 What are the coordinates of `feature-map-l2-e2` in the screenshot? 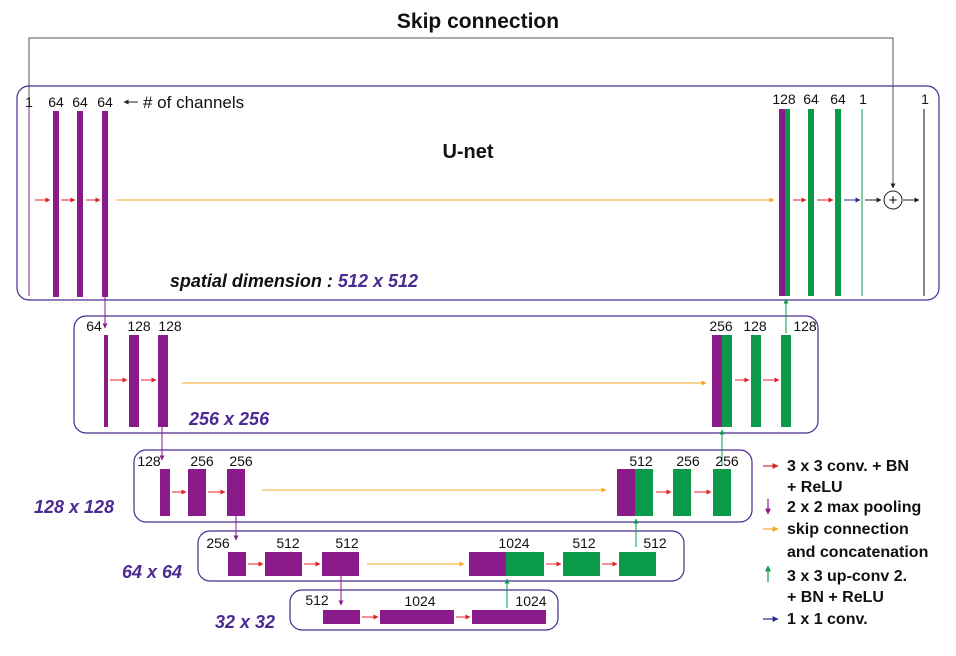 It's located at (134, 381).